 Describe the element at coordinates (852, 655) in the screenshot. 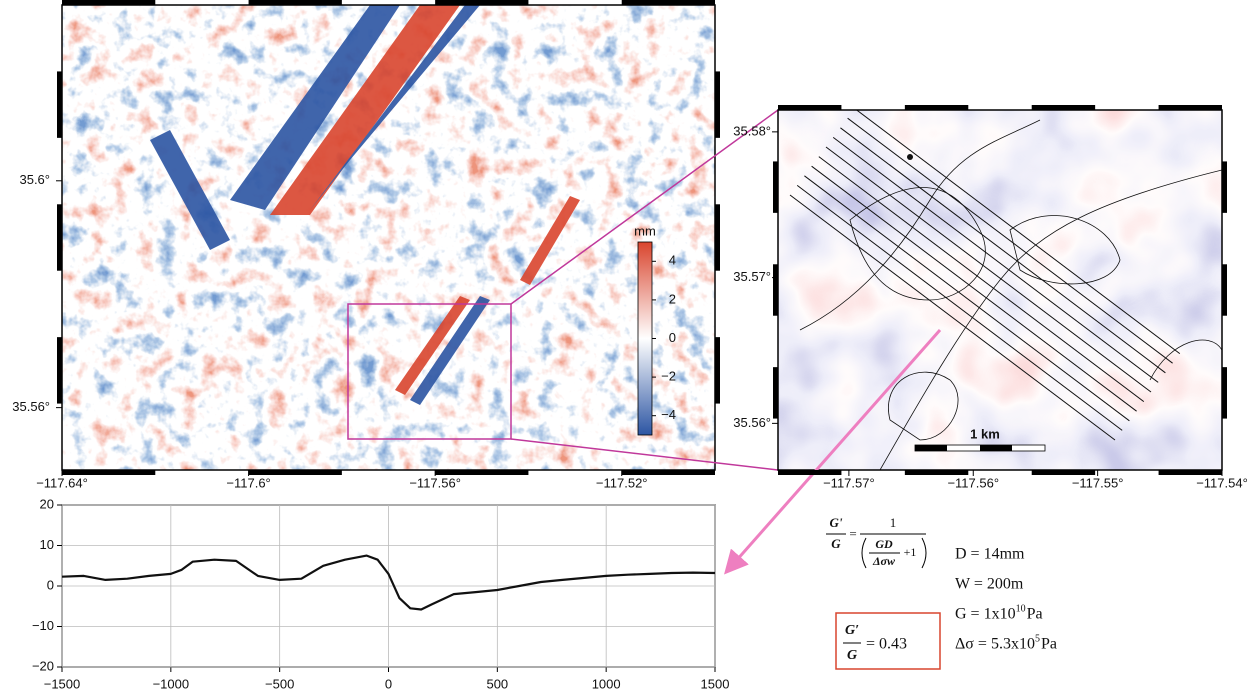

I see `result-den: G` at that location.